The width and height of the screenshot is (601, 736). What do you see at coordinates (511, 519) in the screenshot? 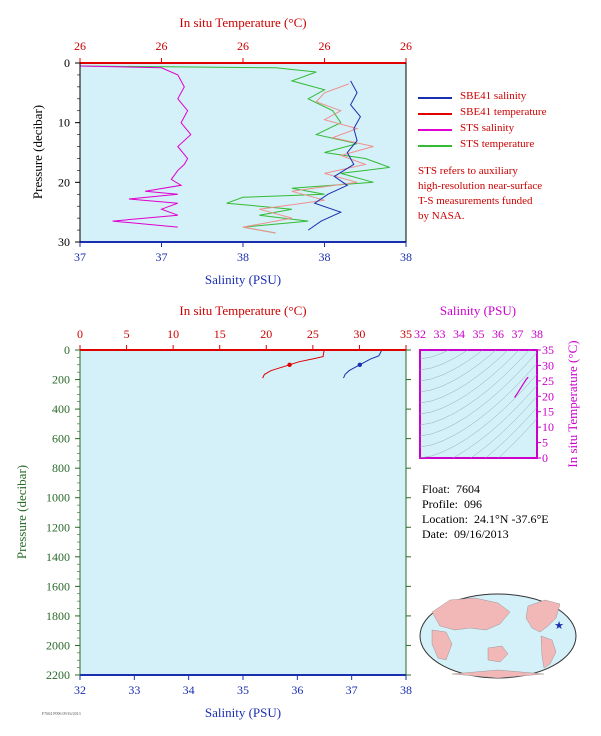
I see `location-value: 24.1°N -37.6°E` at bounding box center [511, 519].